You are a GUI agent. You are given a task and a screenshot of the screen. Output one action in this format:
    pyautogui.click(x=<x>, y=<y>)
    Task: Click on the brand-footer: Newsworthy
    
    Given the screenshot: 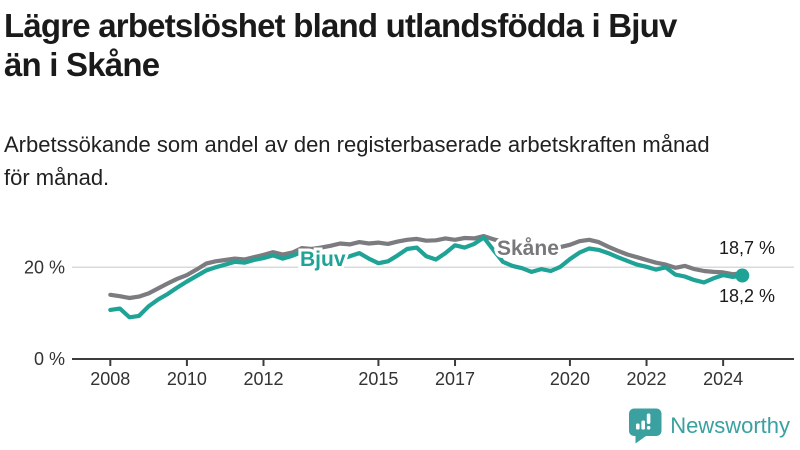 What is the action you would take?
    pyautogui.click(x=709, y=426)
    